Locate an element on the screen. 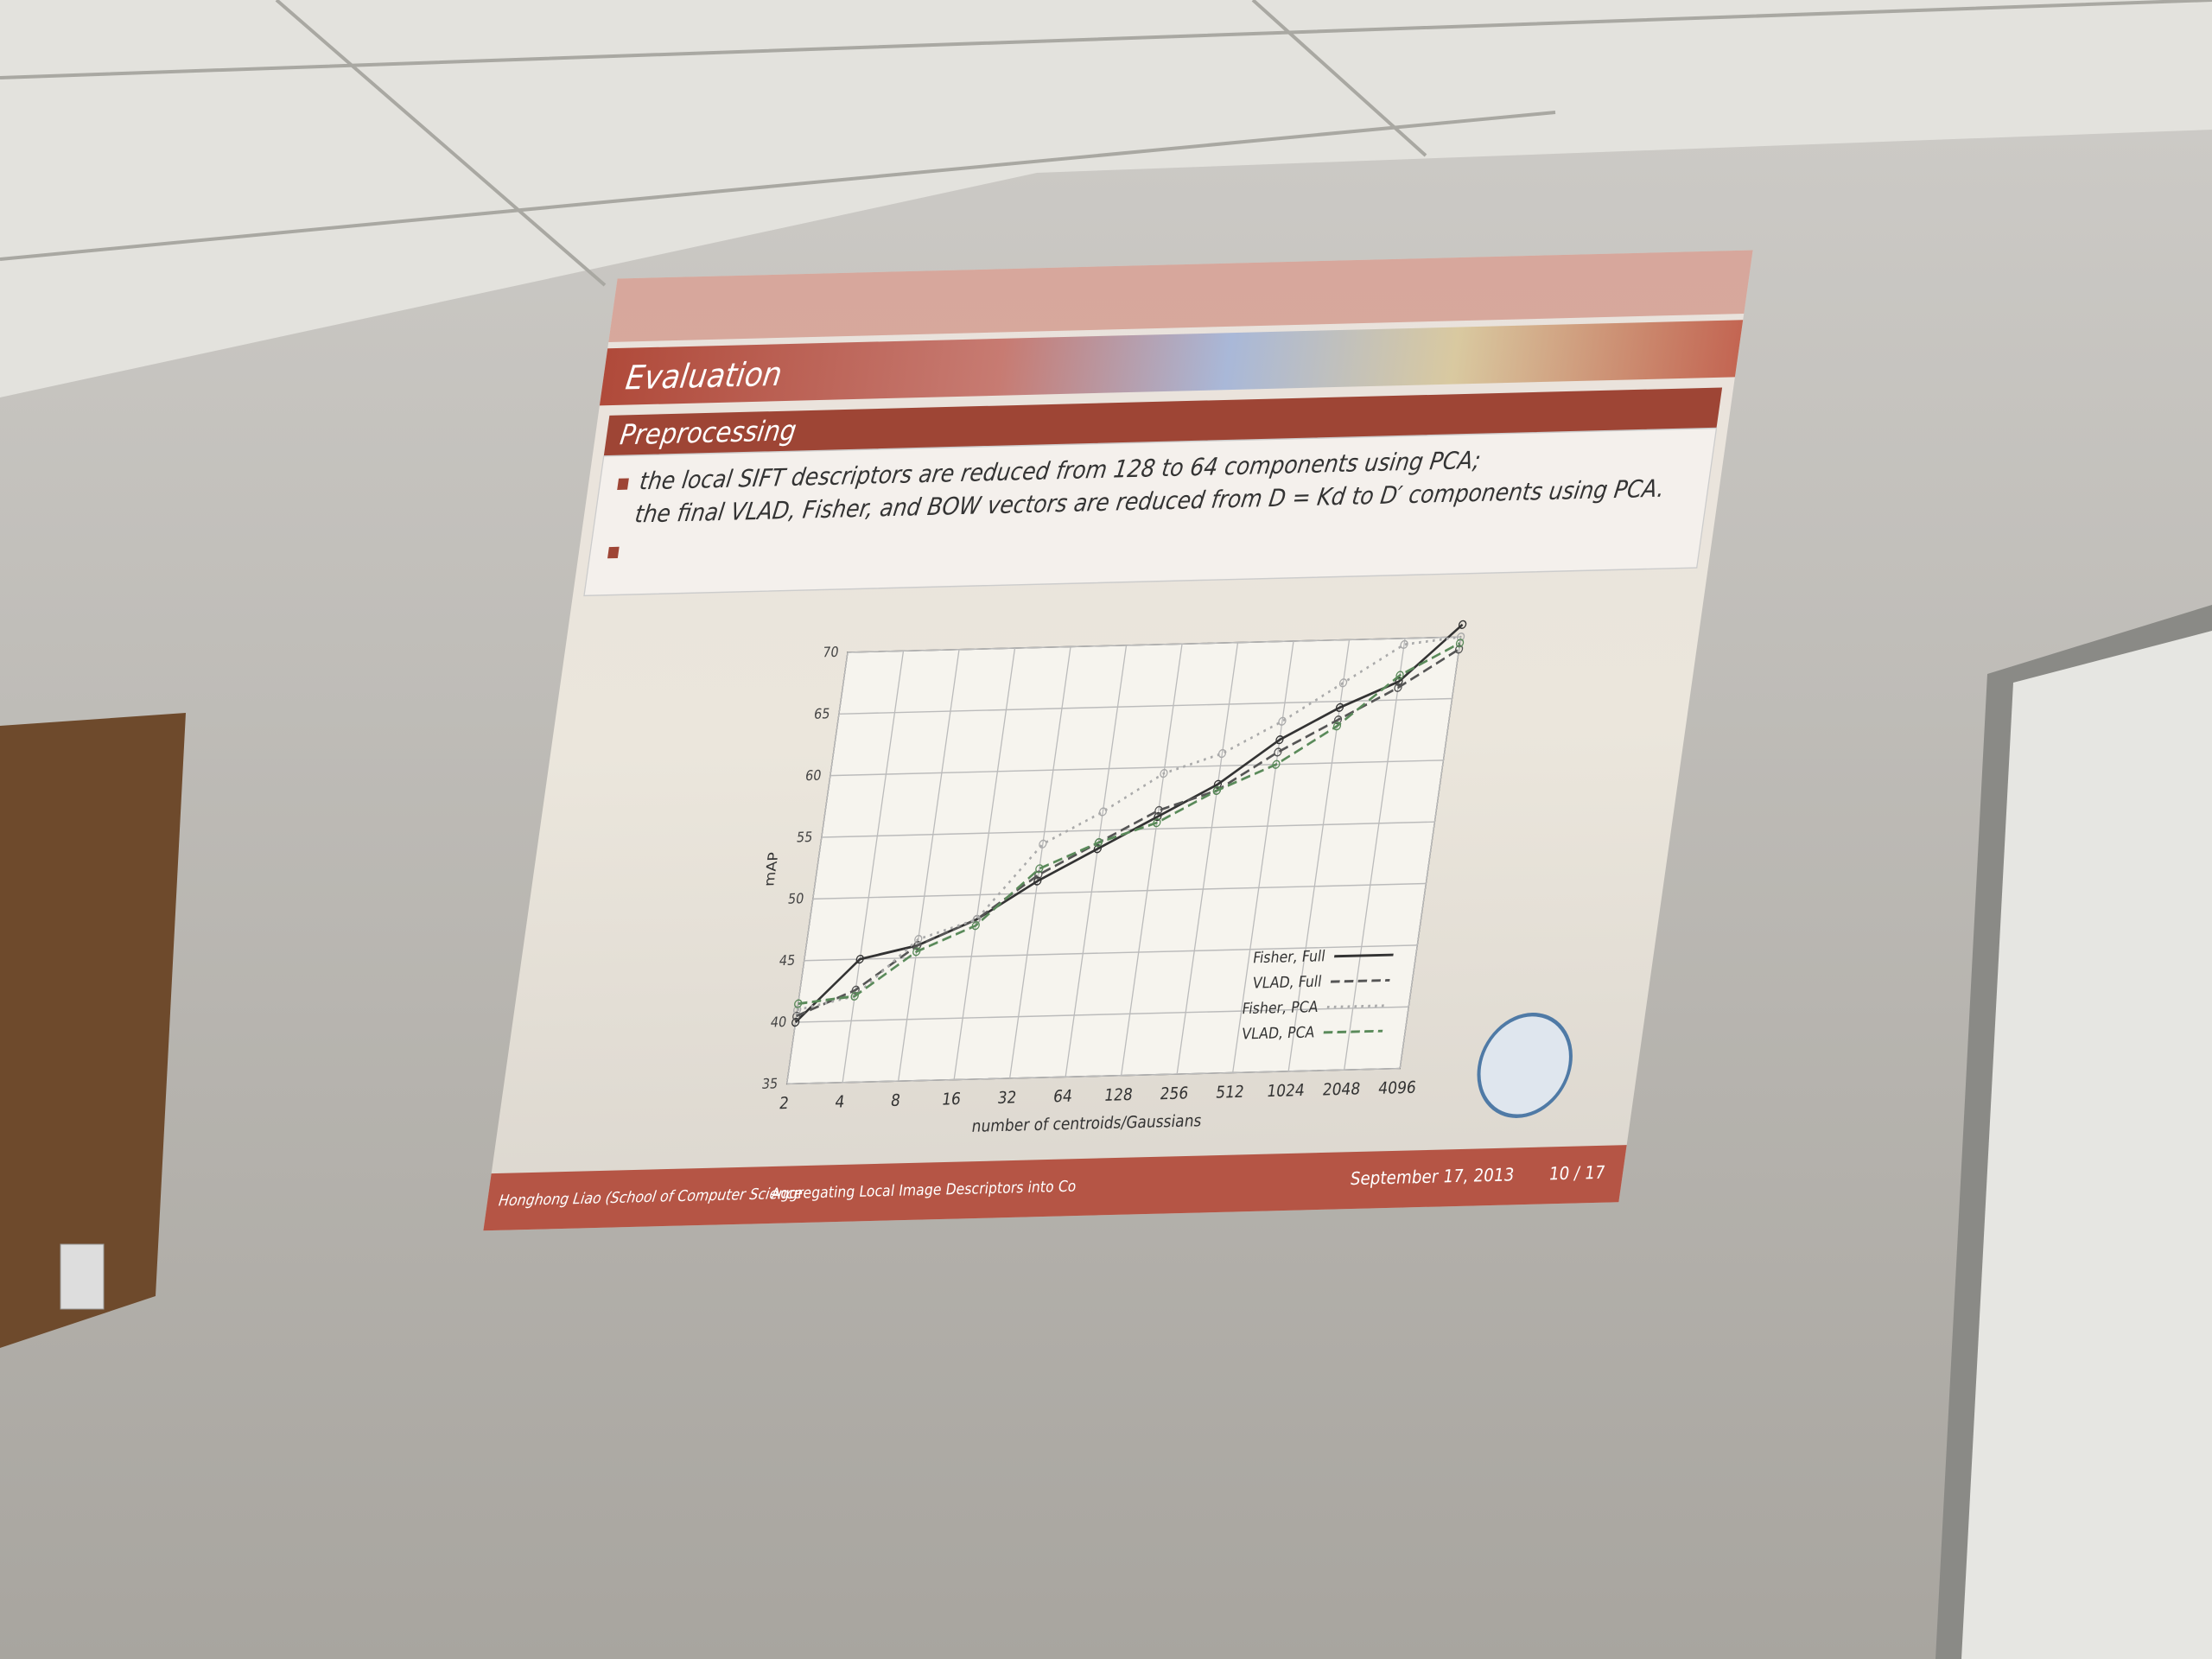  legend-label: Fisher, PCA is located at coordinates (1280, 1007).